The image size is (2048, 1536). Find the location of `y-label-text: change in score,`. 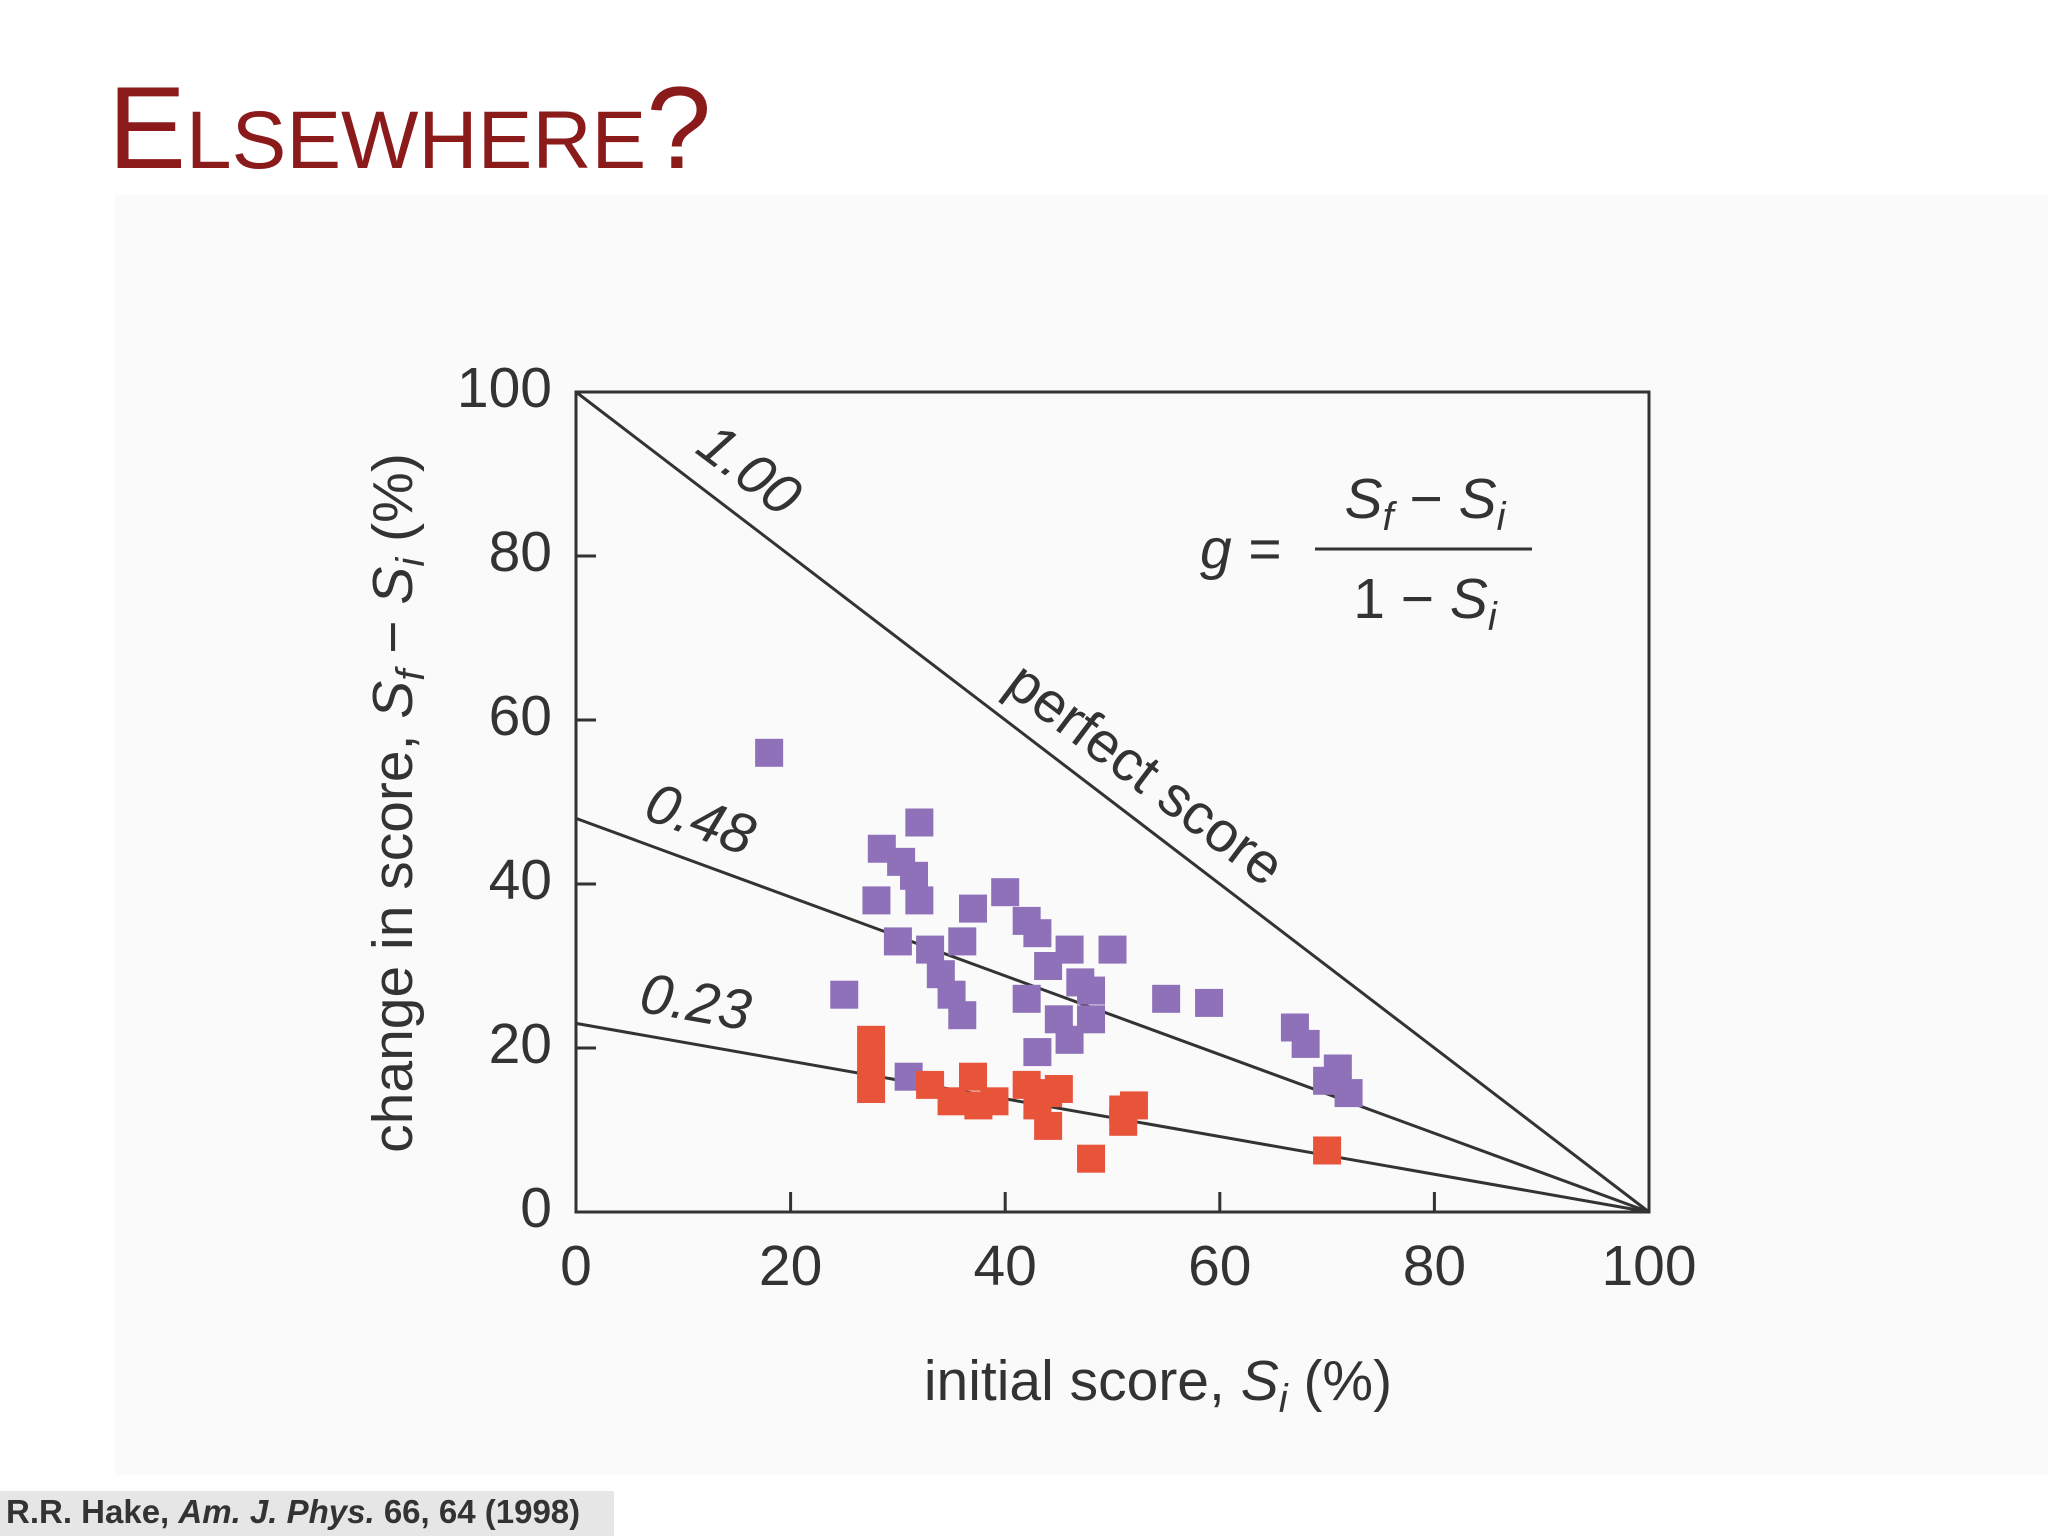

y-label-text: change in score, is located at coordinates (393, 936).